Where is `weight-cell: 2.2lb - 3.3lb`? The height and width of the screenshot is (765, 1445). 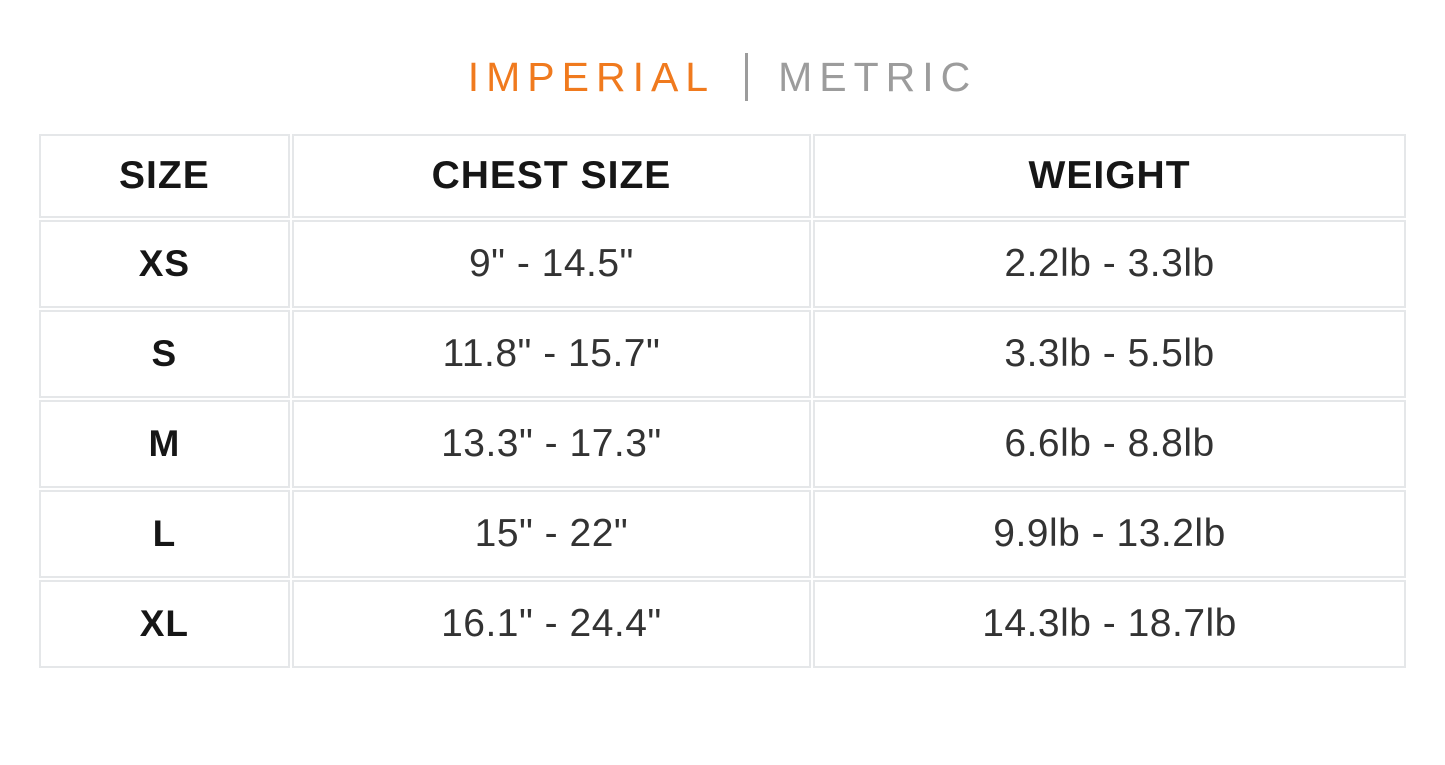 weight-cell: 2.2lb - 3.3lb is located at coordinates (1109, 264).